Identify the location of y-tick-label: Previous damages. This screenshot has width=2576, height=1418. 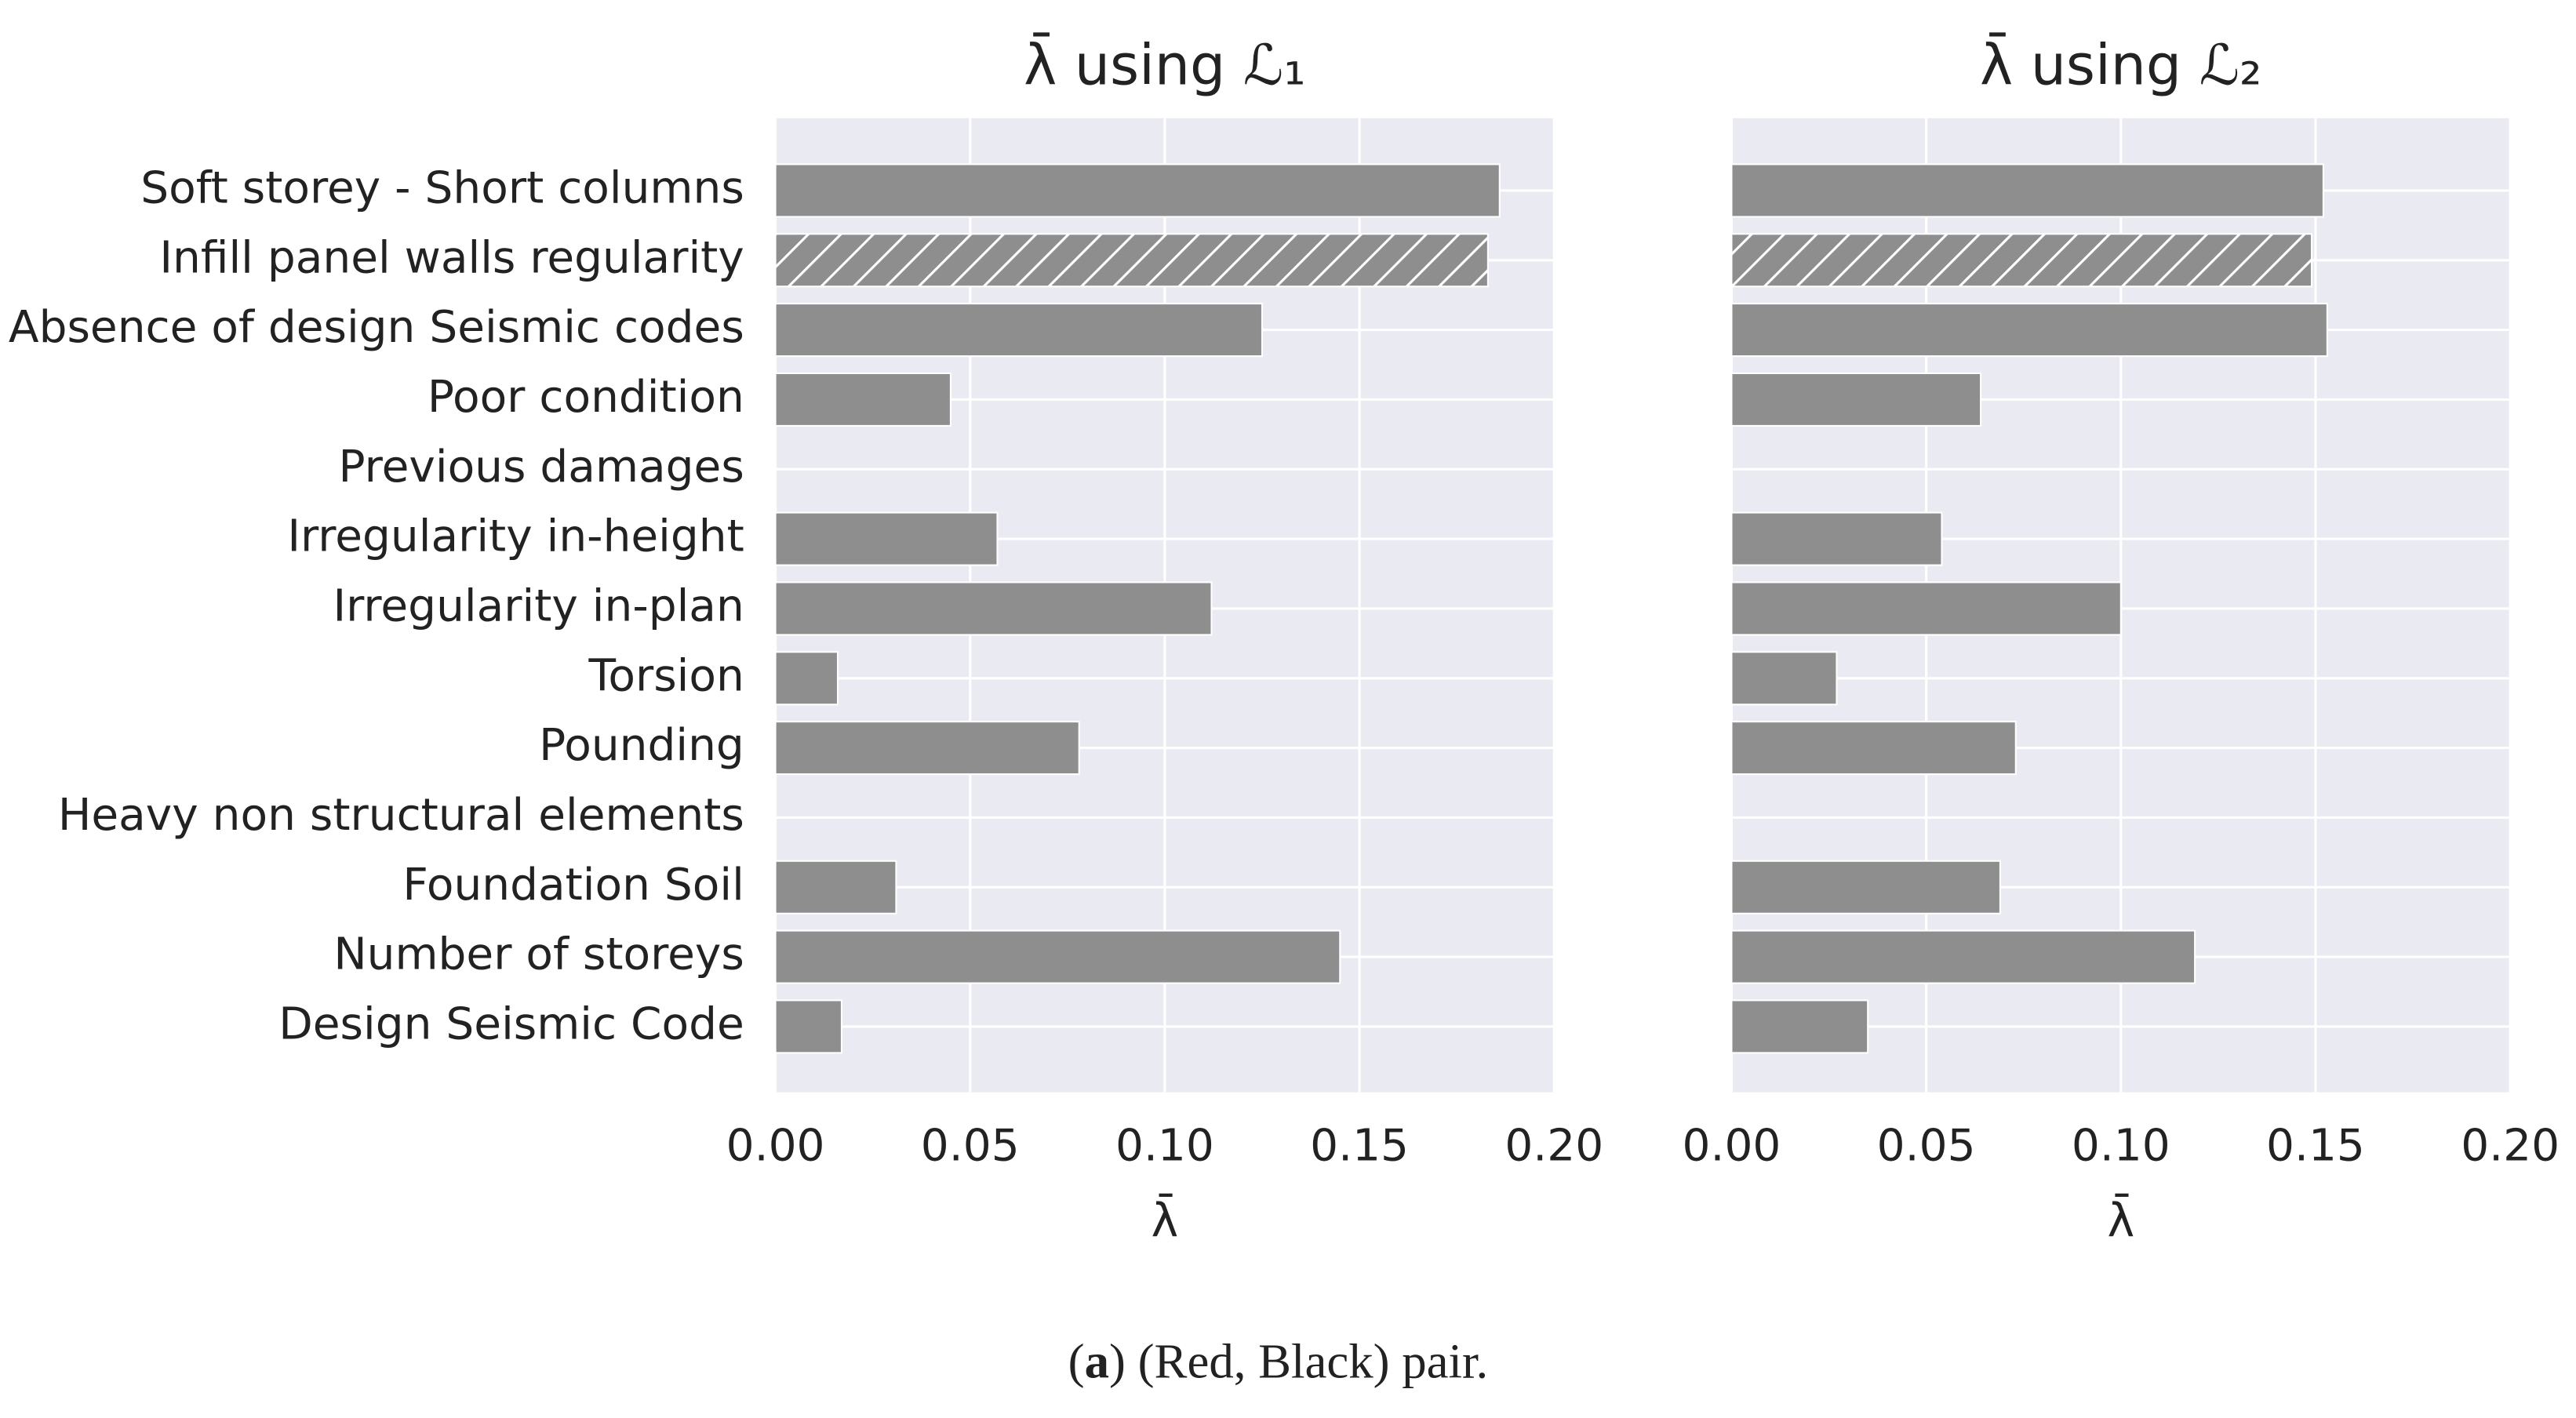
(541, 467).